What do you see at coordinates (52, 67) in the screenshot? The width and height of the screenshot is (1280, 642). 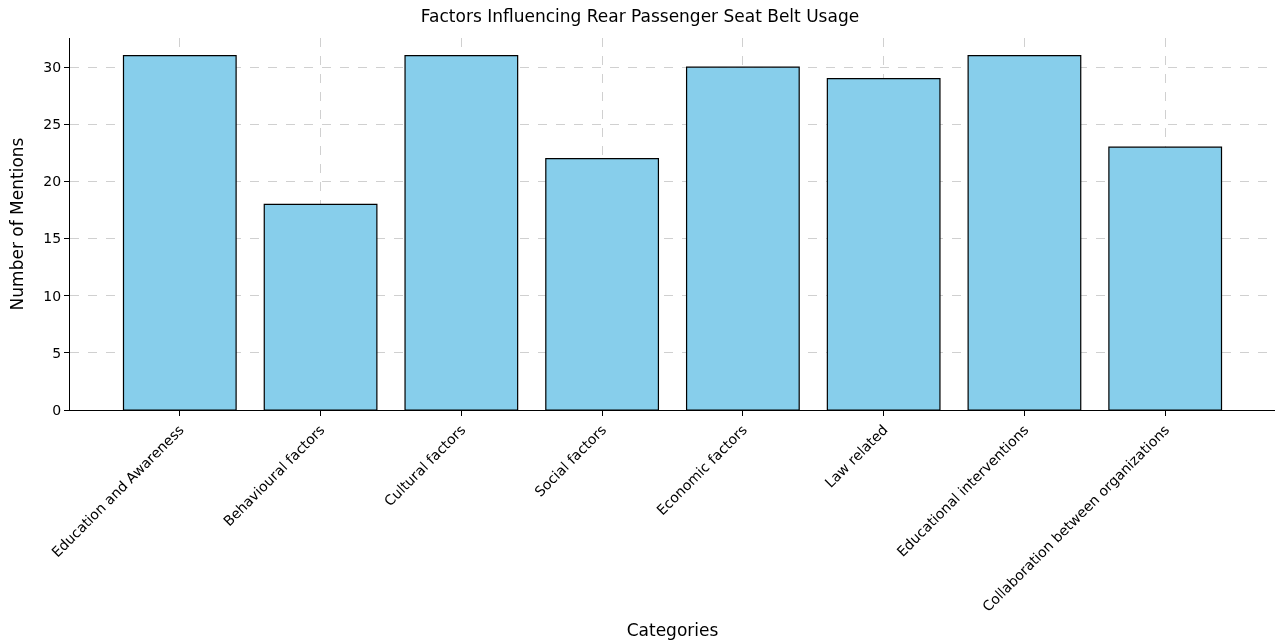 I see `y-tick-label: 30` at bounding box center [52, 67].